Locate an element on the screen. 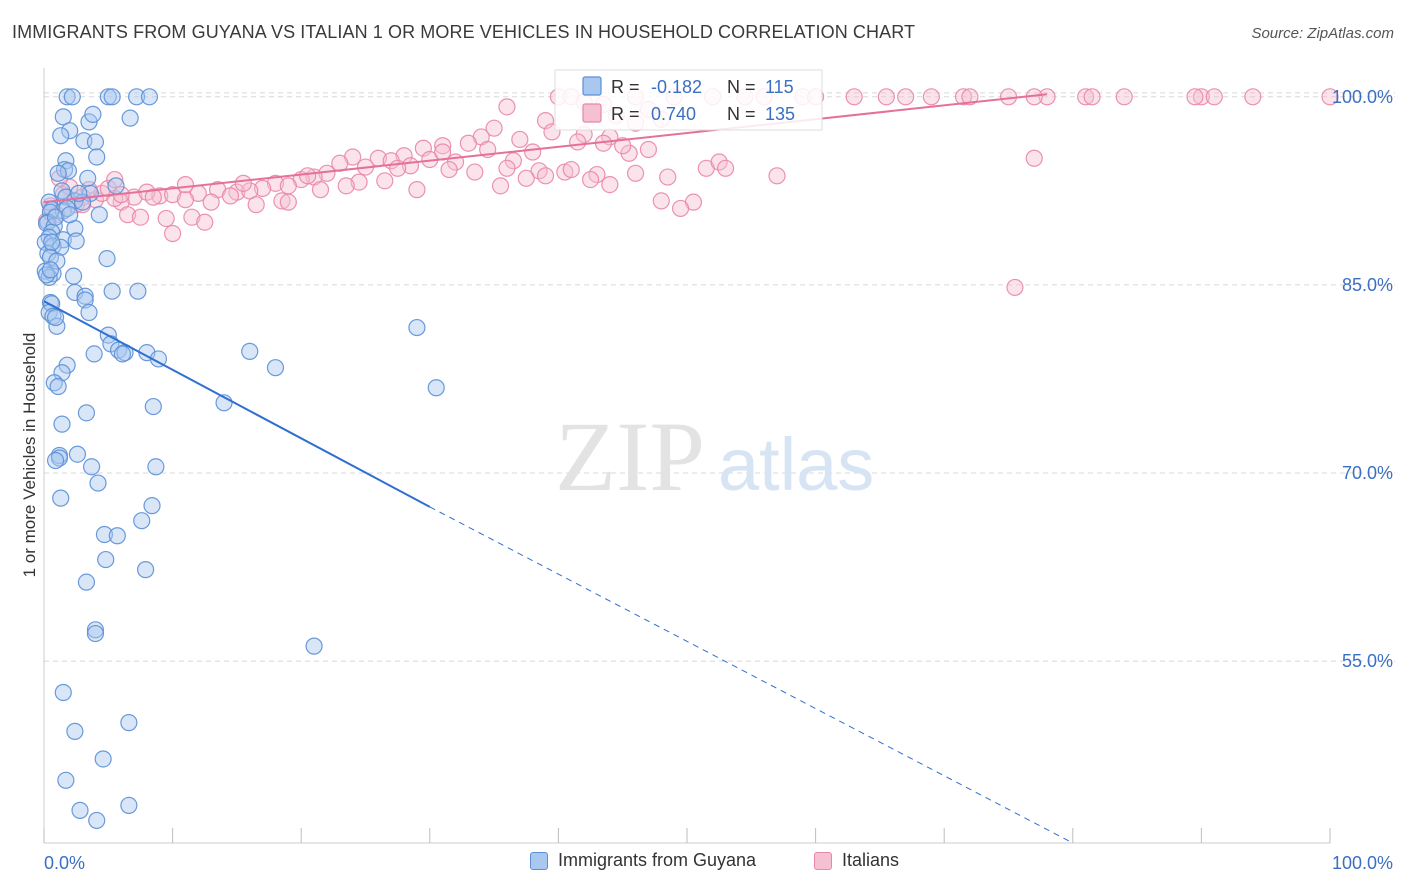  y-tick-label: 85.0% is located at coordinates (1367, 285).